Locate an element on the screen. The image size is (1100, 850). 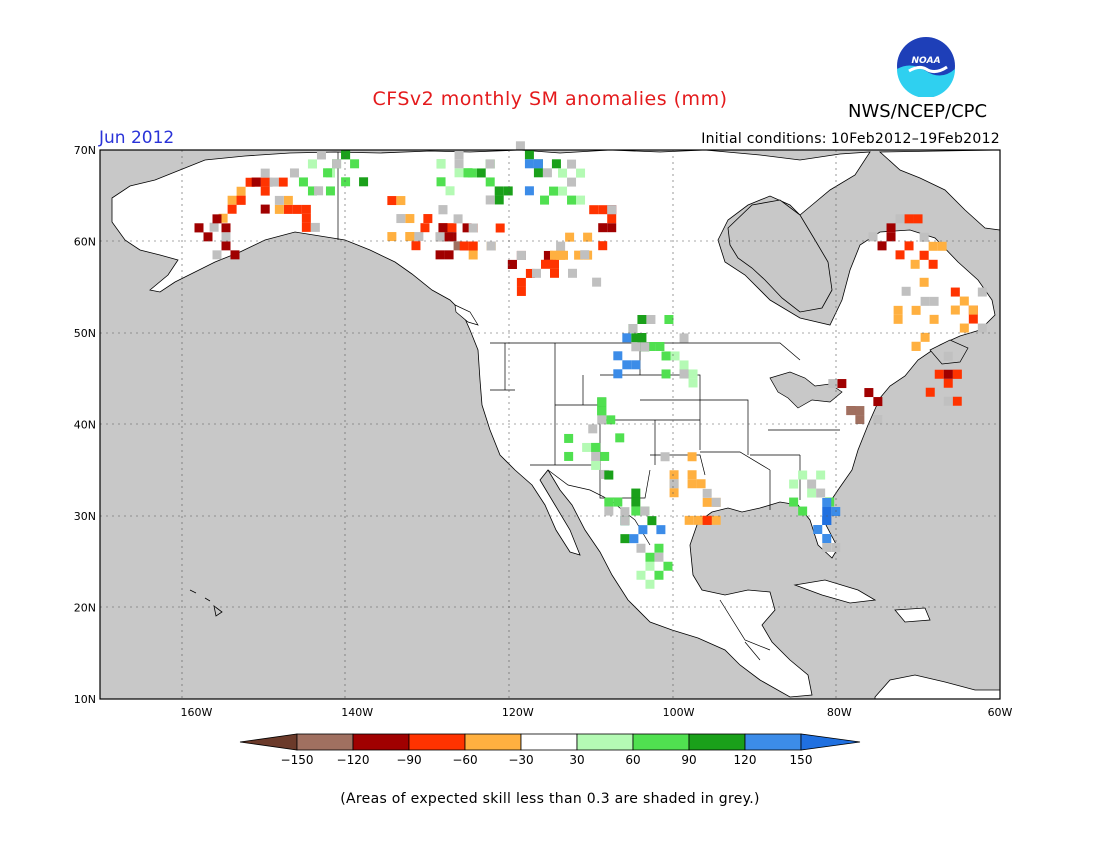
initial-conditions-label: Initial conditions: is located at coordinates (764, 139).